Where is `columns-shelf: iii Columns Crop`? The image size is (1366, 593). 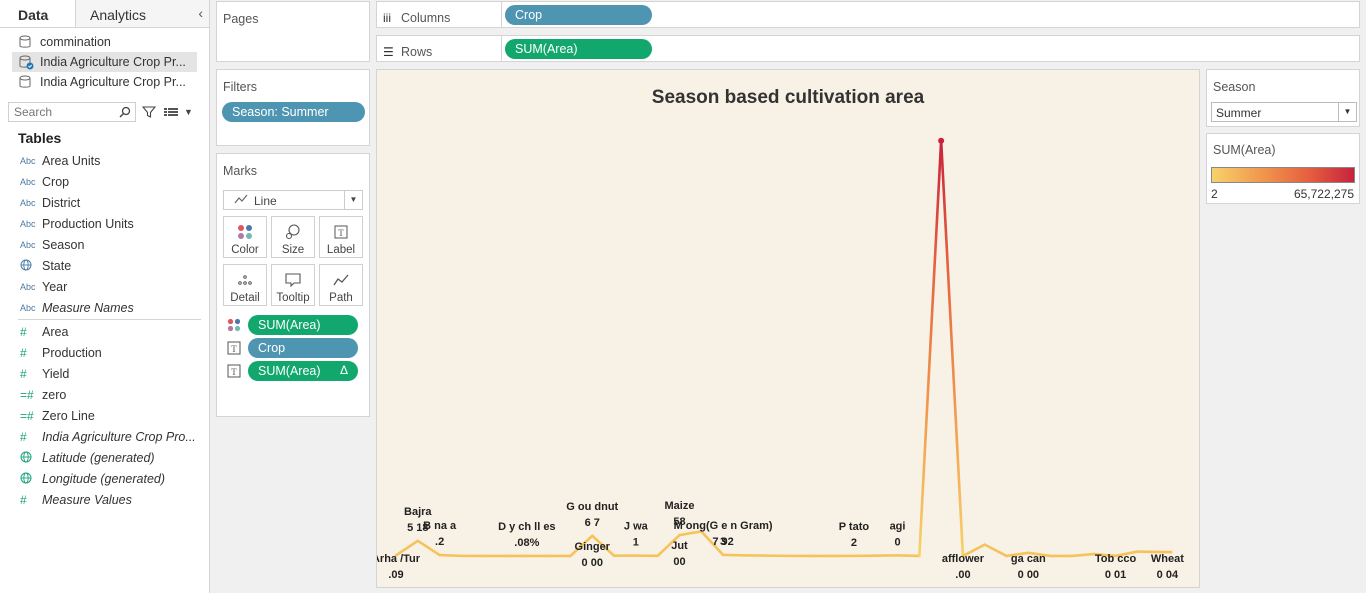
columns-shelf: iii Columns Crop is located at coordinates (868, 14).